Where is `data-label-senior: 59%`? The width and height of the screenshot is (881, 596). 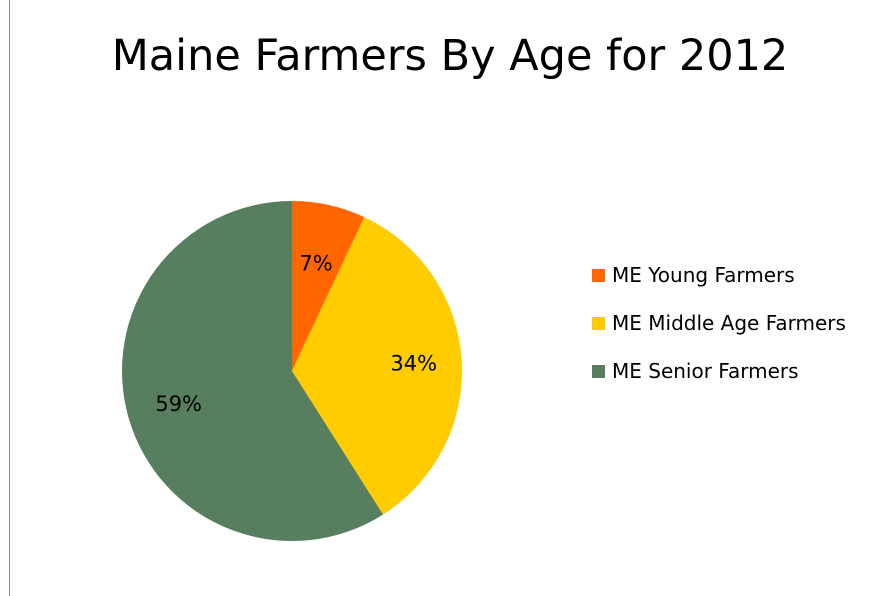 data-label-senior: 59% is located at coordinates (178, 404).